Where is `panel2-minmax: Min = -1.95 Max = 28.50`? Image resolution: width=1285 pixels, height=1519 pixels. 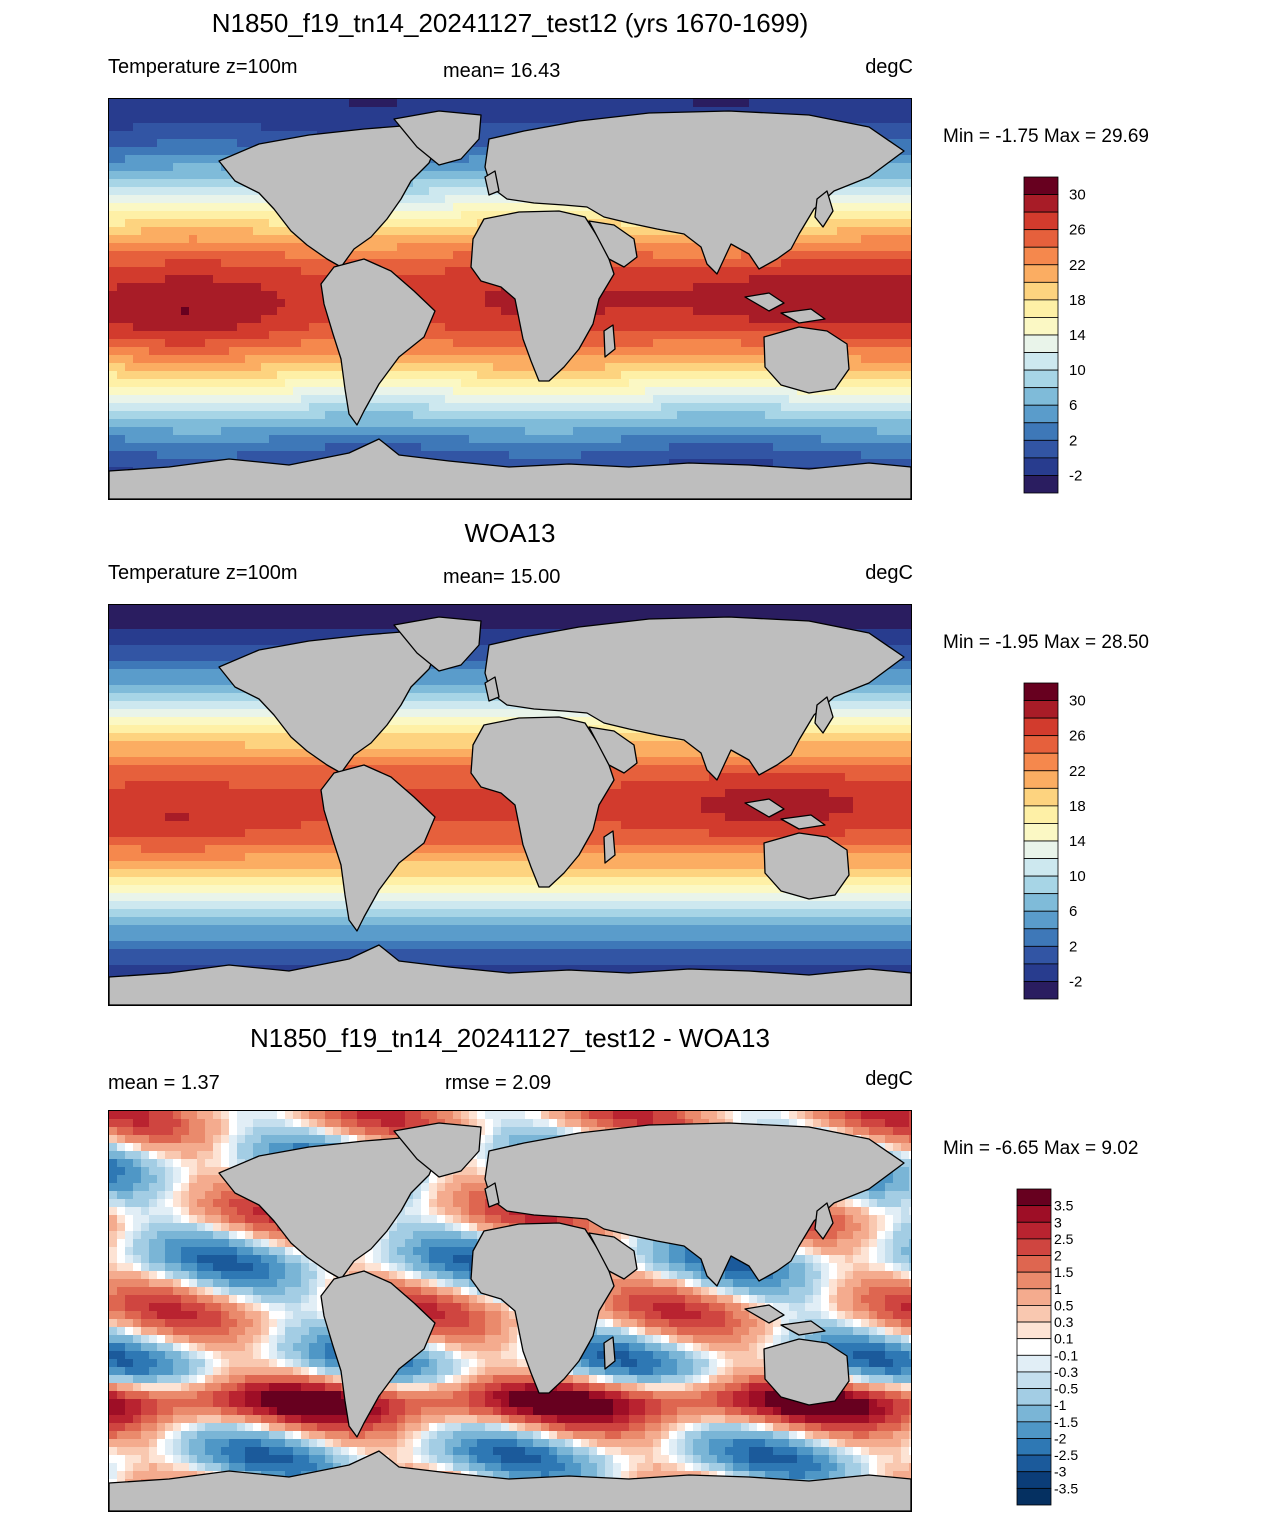
panel2-minmax: Min = -1.95 Max = 28.50 is located at coordinates (1046, 642).